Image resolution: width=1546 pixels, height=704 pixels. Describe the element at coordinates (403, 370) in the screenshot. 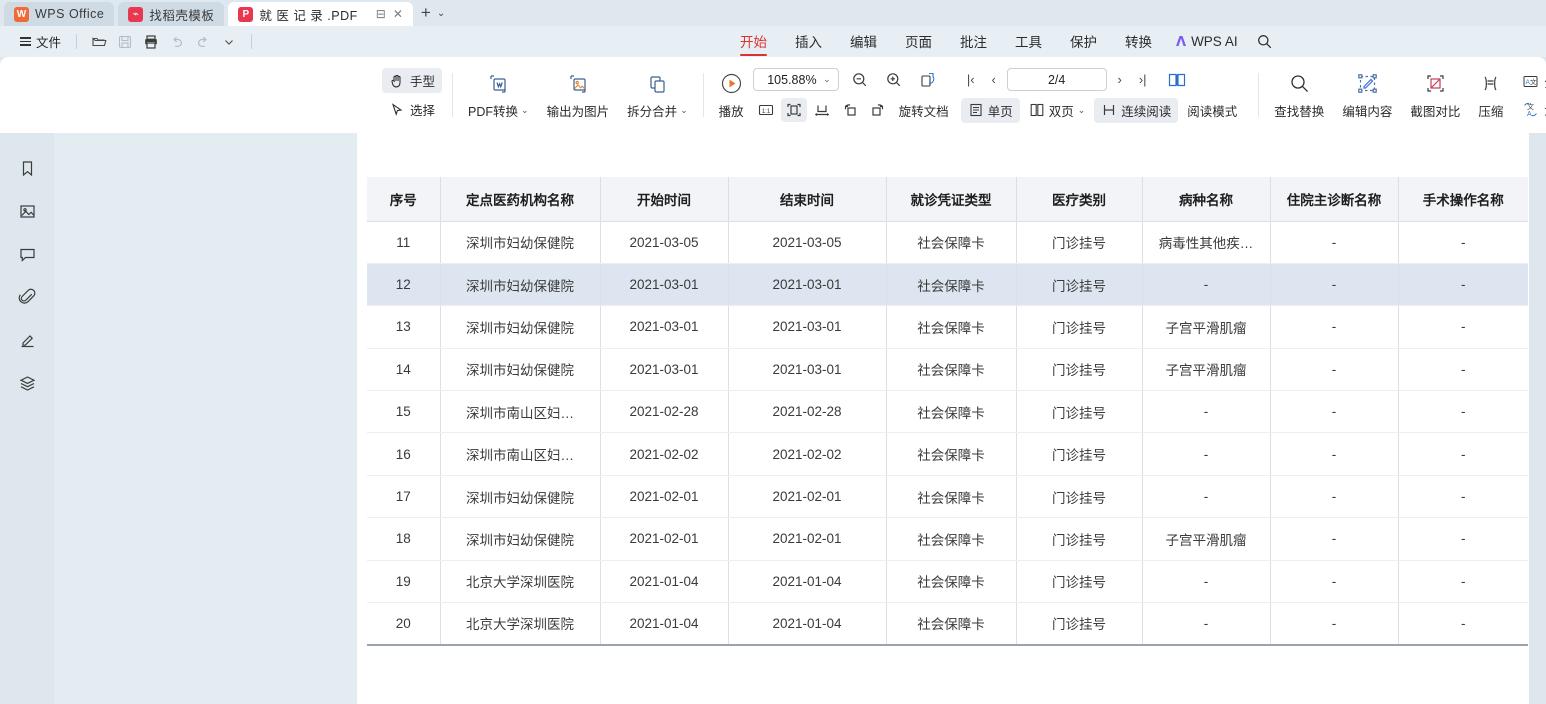

I see `table-cell: 14` at that location.